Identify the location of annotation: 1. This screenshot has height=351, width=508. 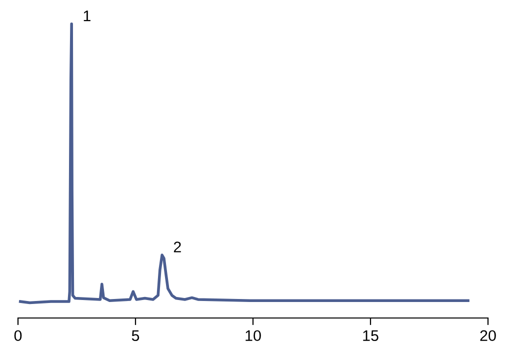
(87, 16).